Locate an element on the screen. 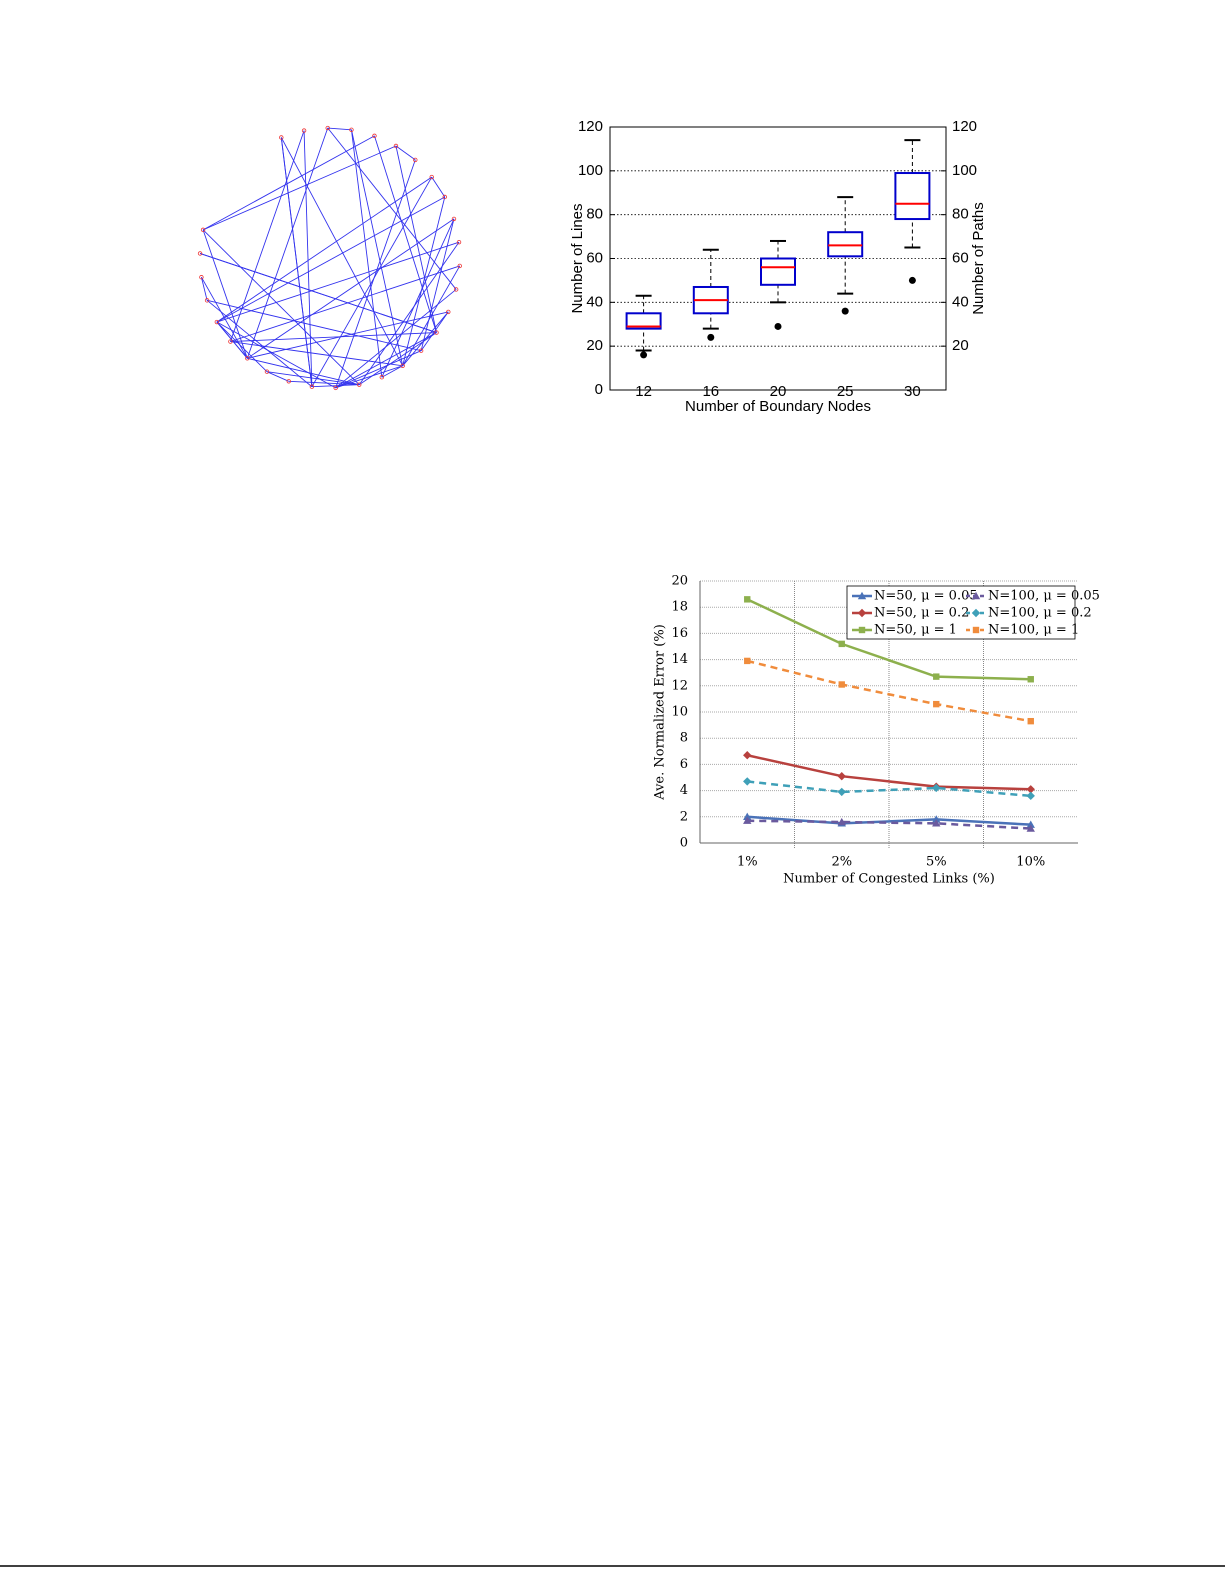  network-diagram is located at coordinates (329, 258).